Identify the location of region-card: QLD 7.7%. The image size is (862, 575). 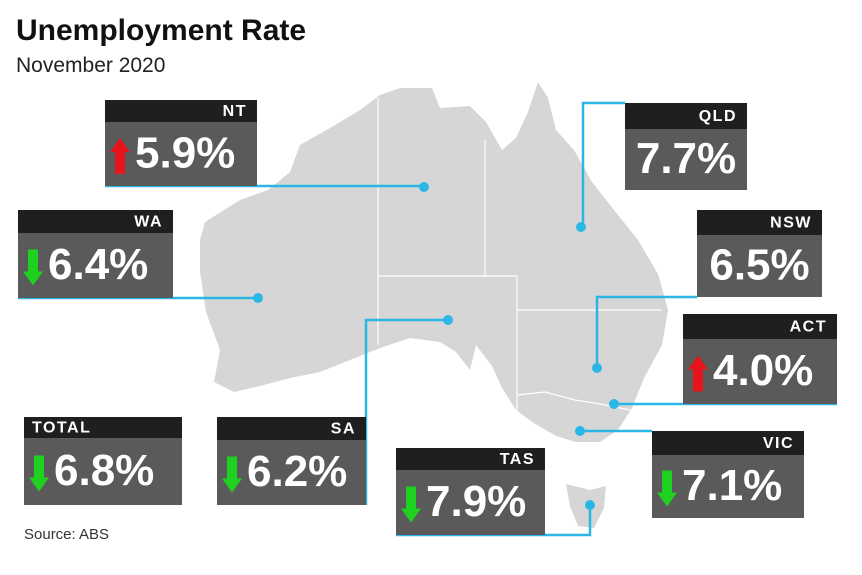
(661, 166).